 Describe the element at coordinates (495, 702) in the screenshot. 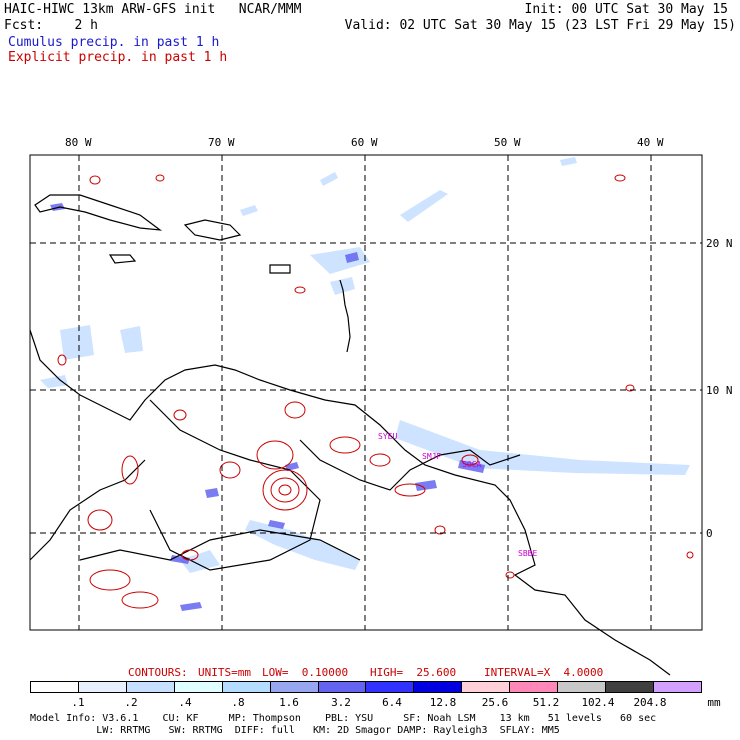

I see `legend-label: 25.6` at that location.